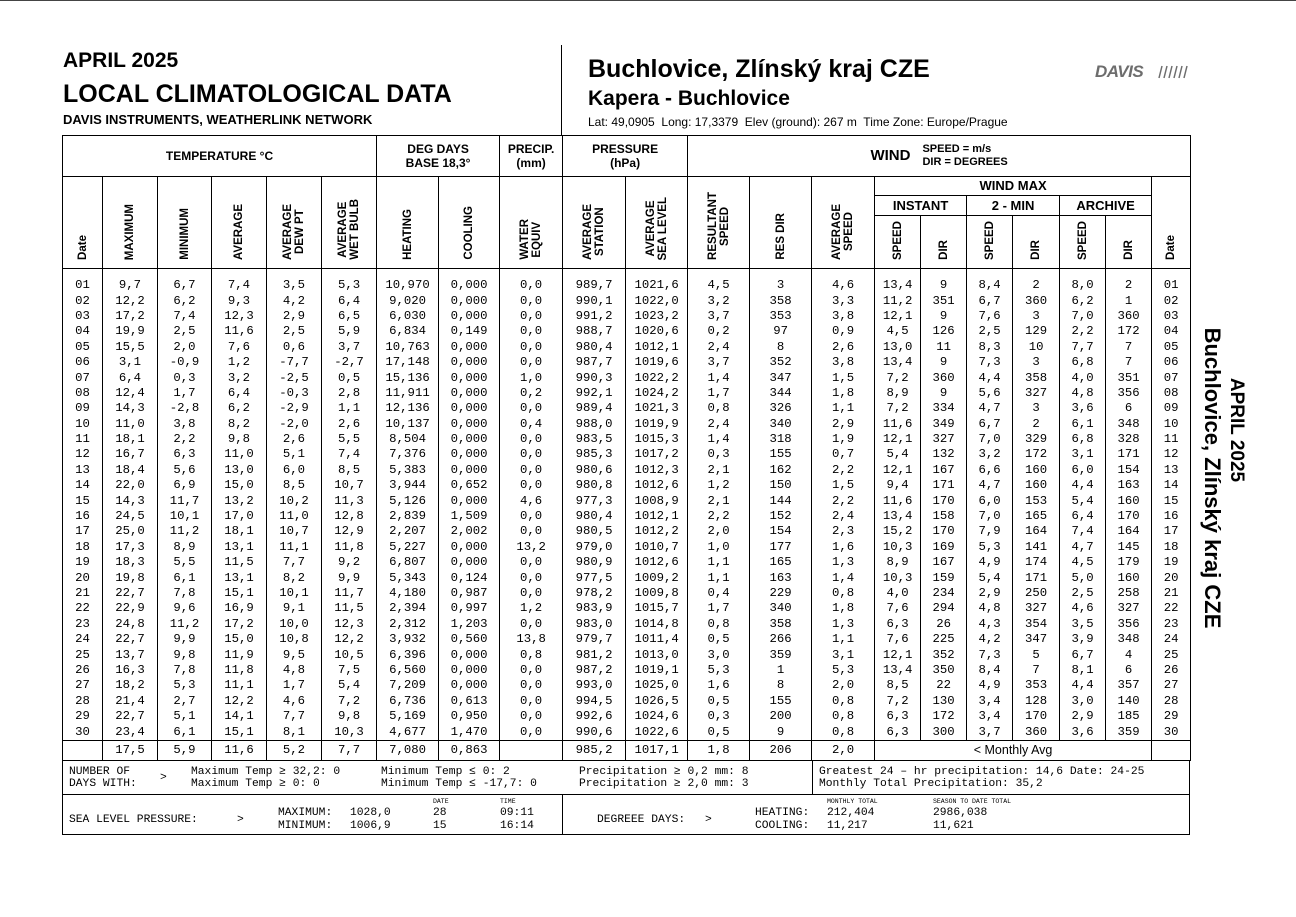  What do you see at coordinates (944, 347) in the screenshot?
I see `data-cell: 11` at bounding box center [944, 347].